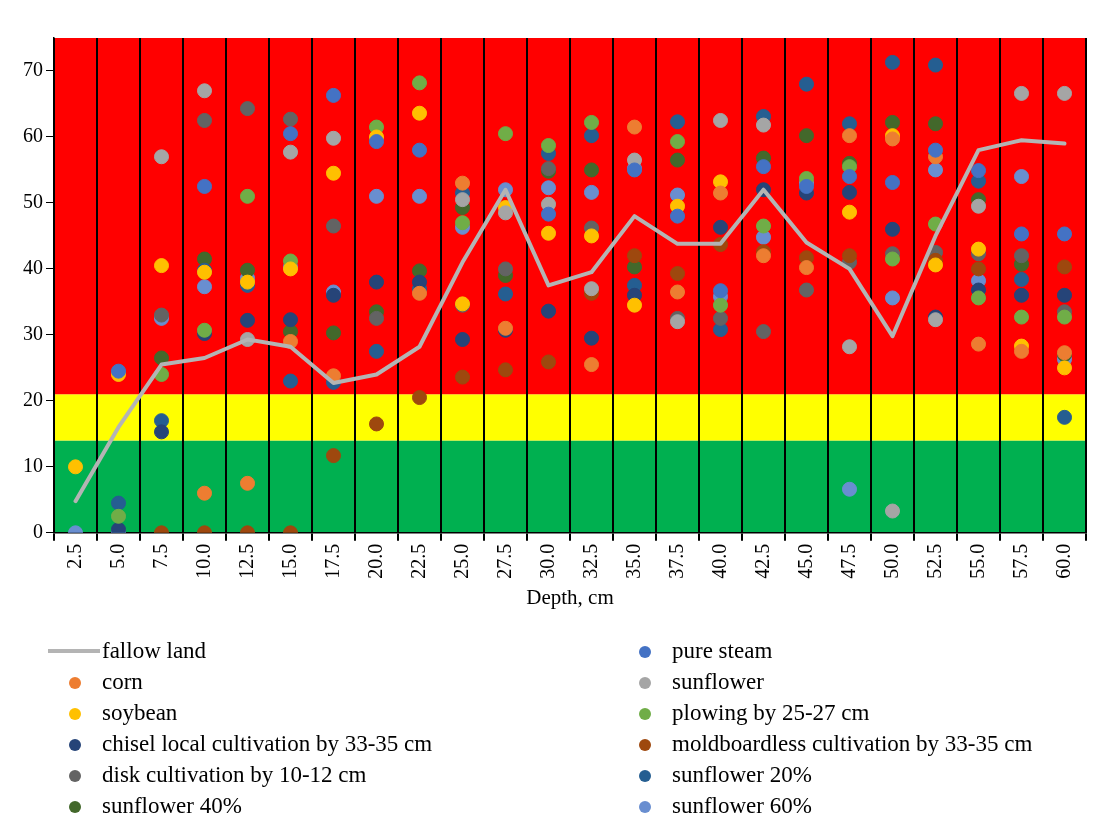 The height and width of the screenshot is (825, 1102). I want to click on x-tick-label: 40.0, so click(718, 561).